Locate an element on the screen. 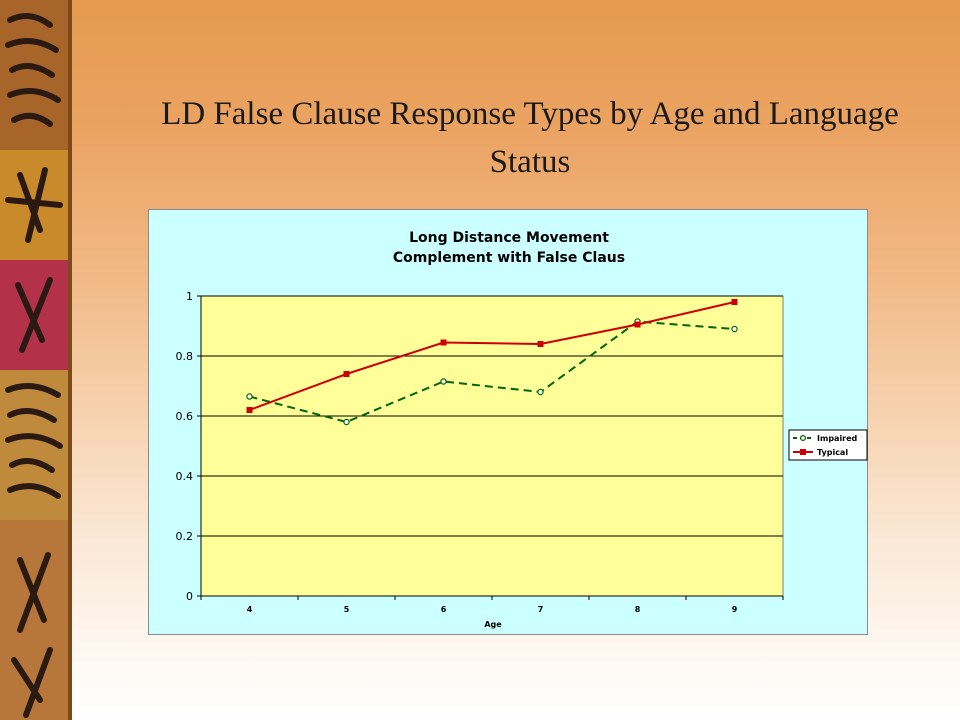 This screenshot has width=960, height=720. legend-label-impaired: Impaired is located at coordinates (837, 438).